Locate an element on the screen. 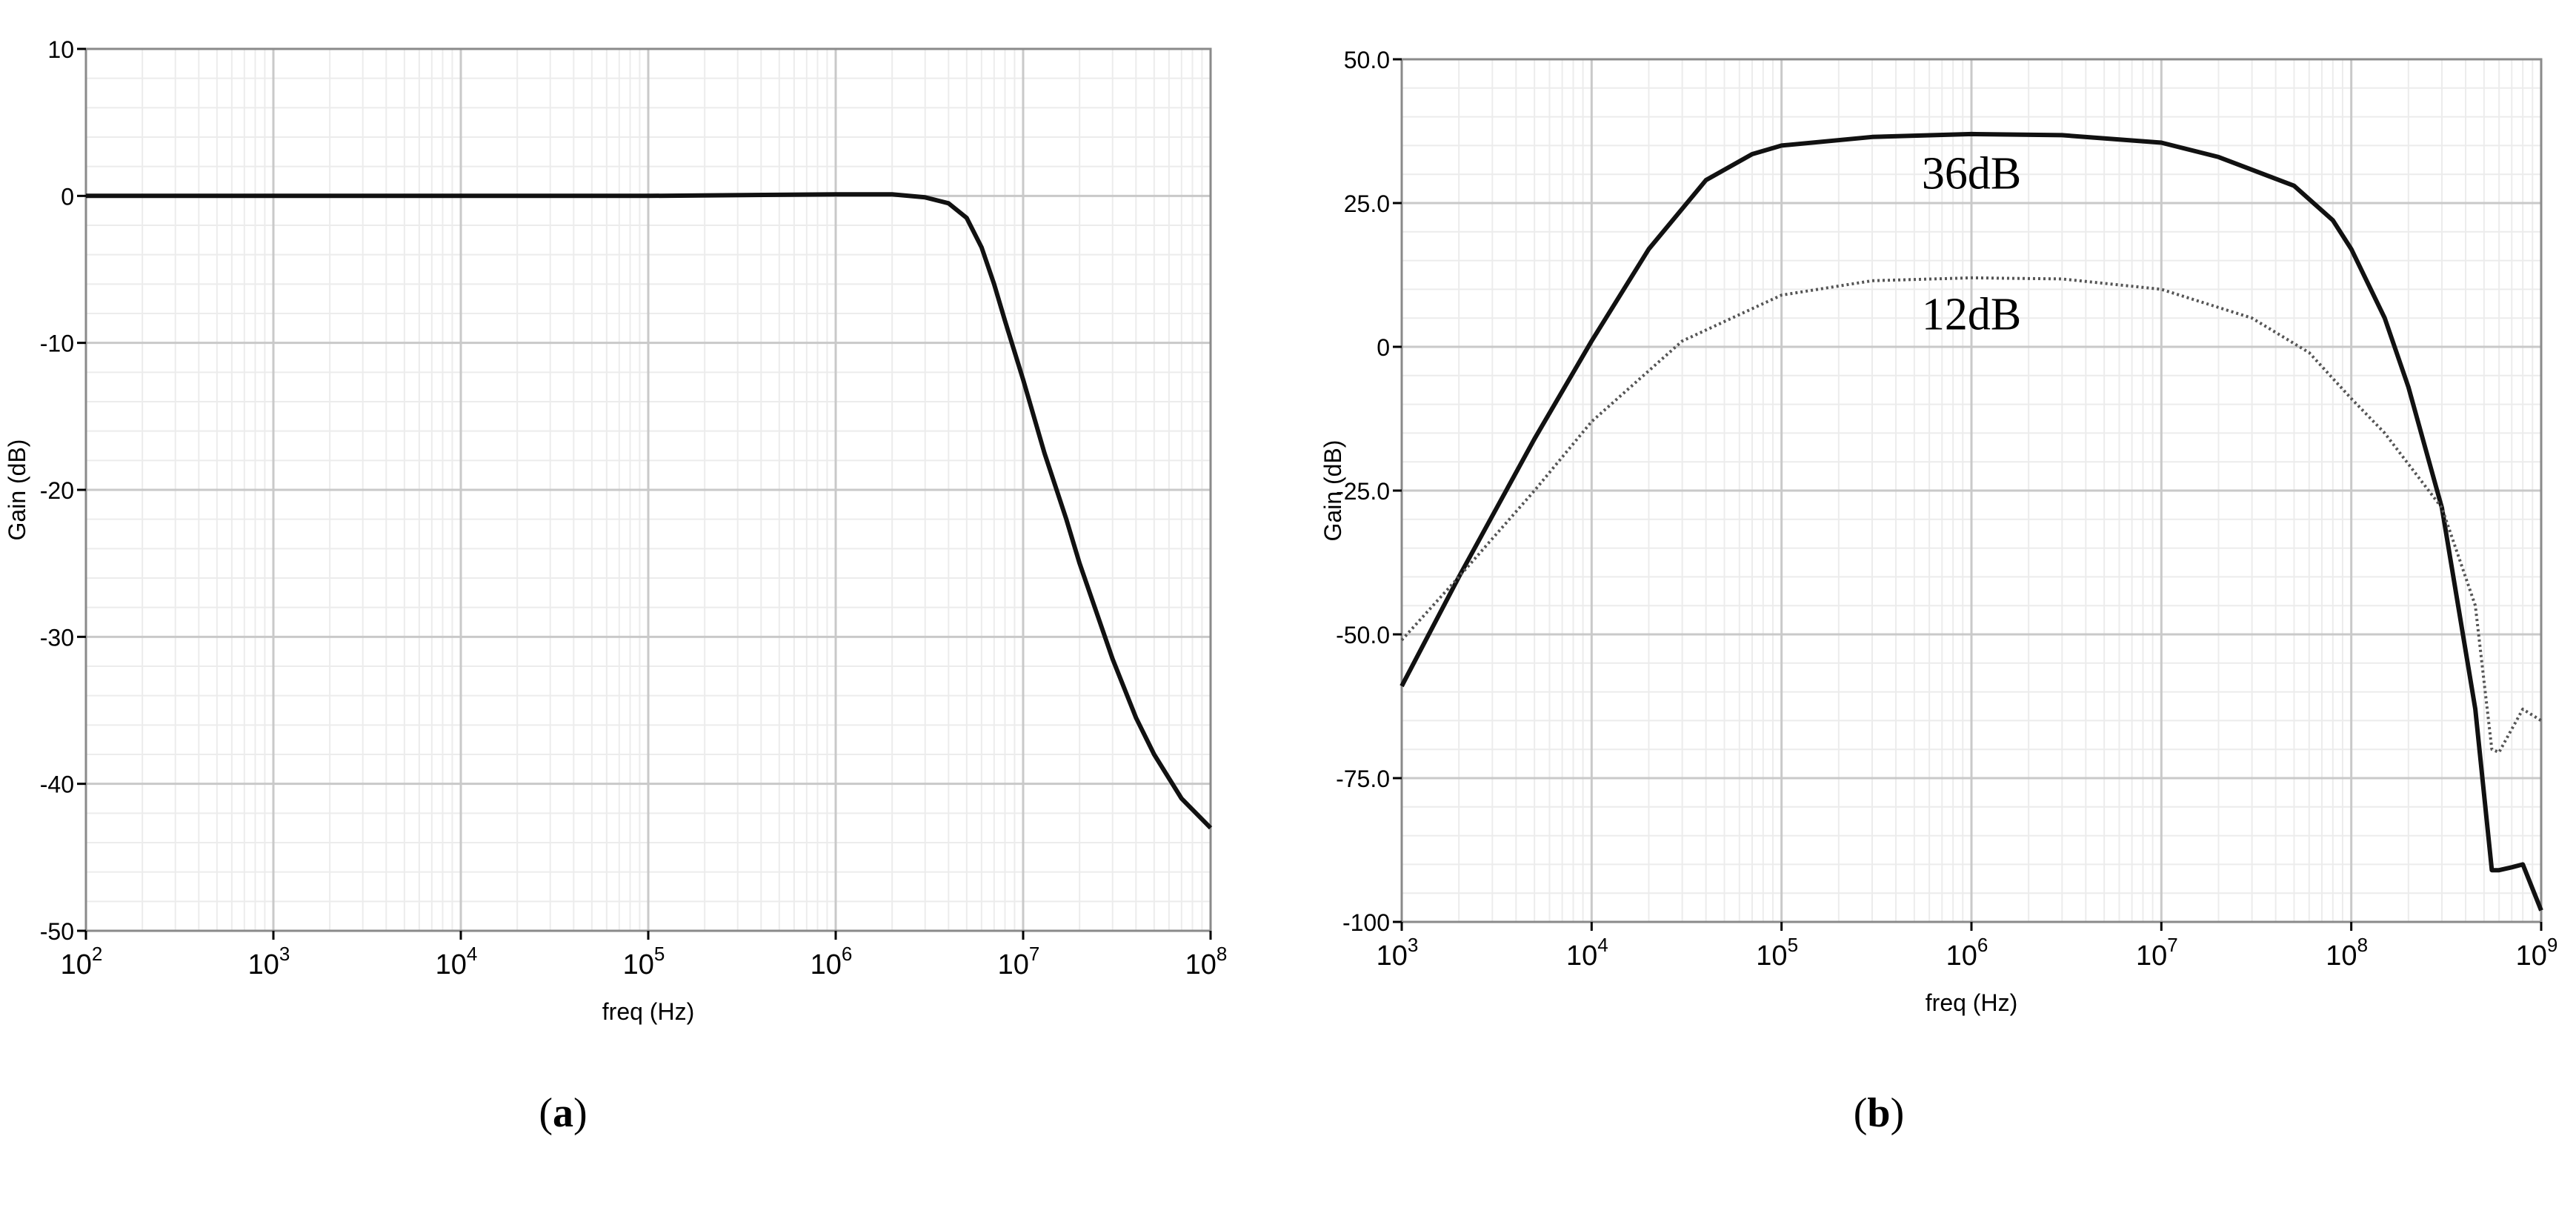  panel-label-a: a is located at coordinates (563, 1113).